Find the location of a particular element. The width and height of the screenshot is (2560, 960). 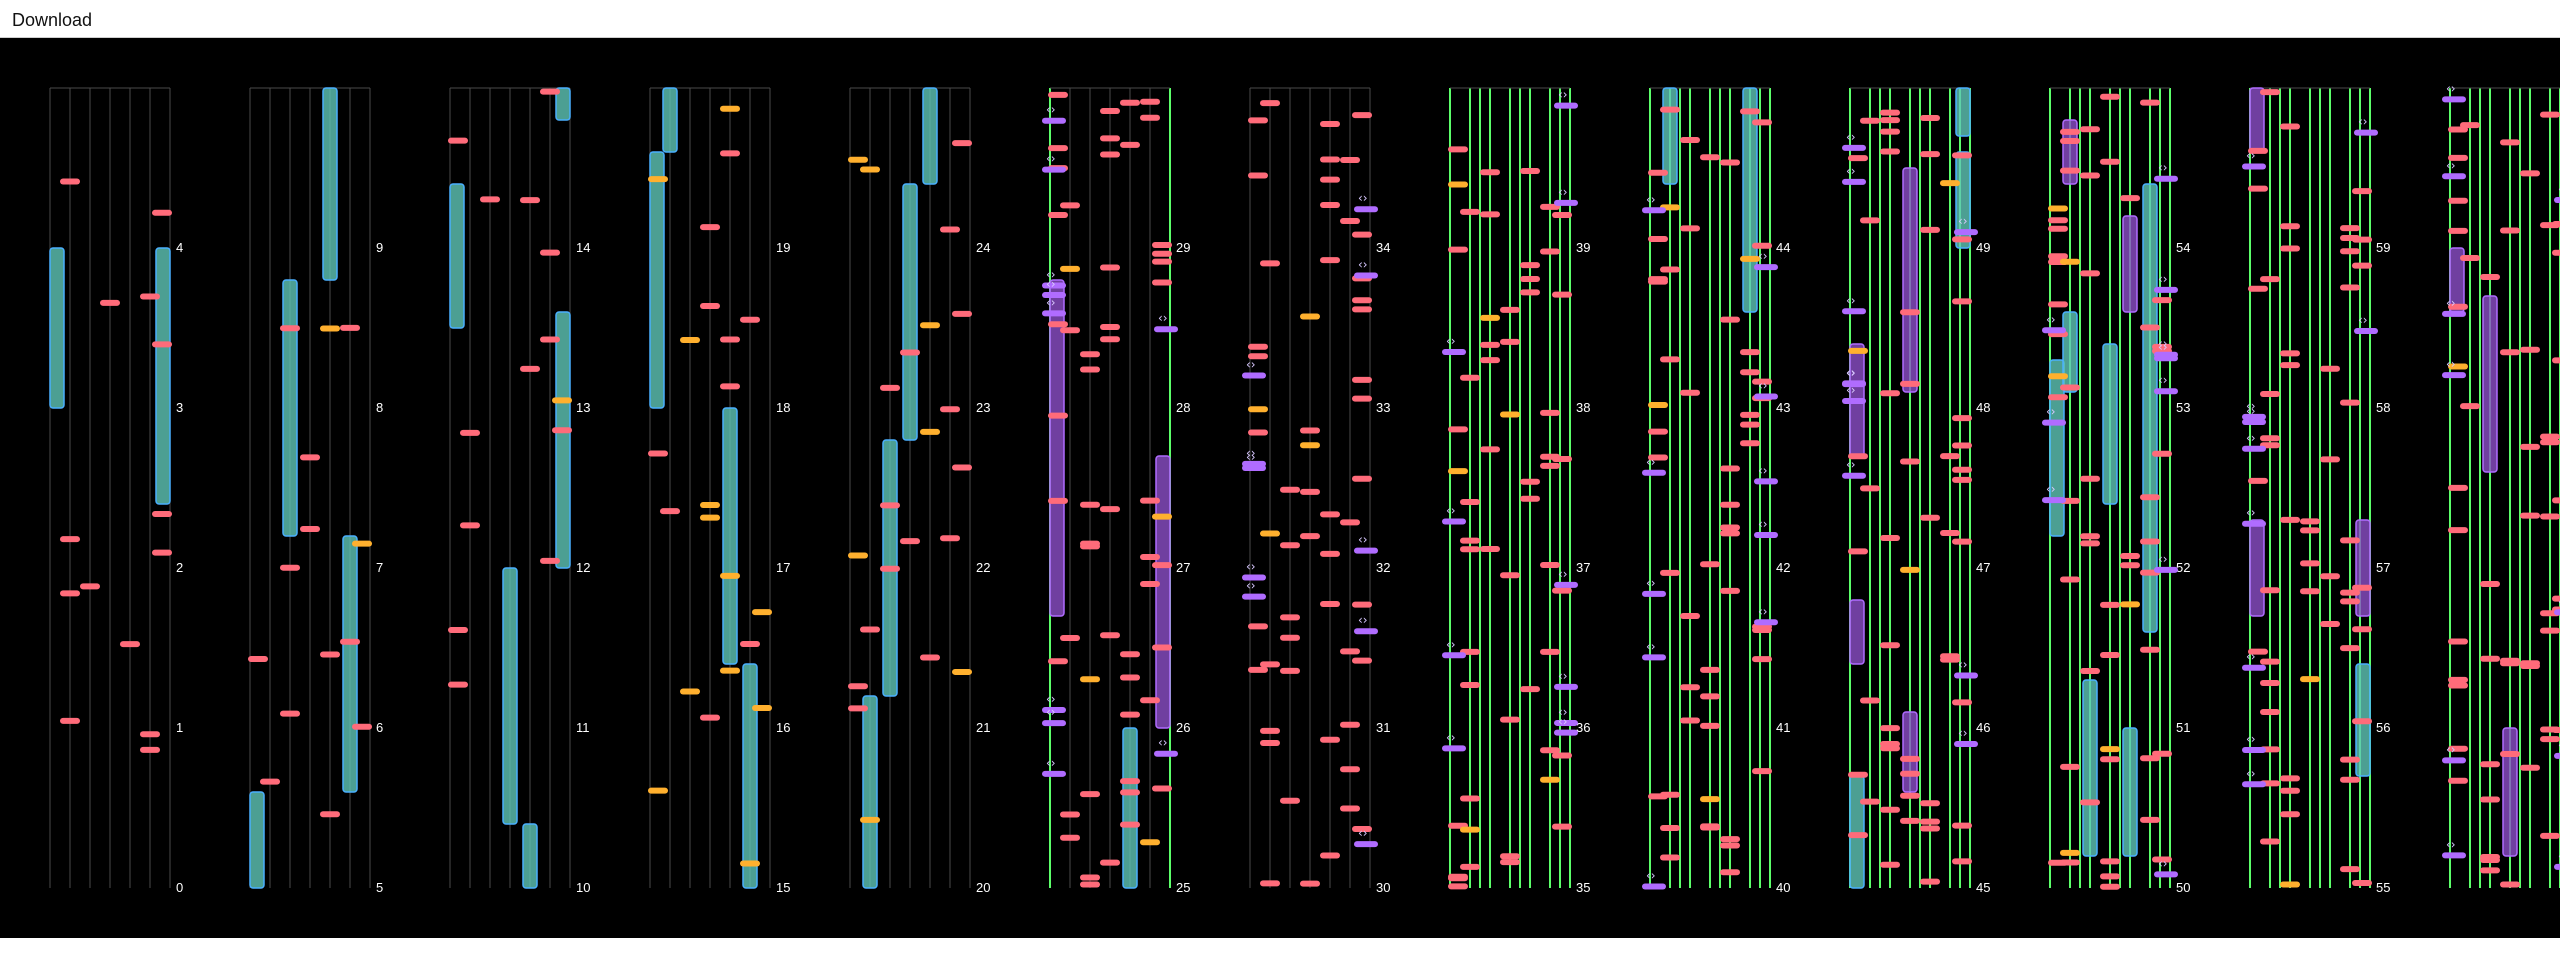

measure-number: 42 is located at coordinates (1783, 567).